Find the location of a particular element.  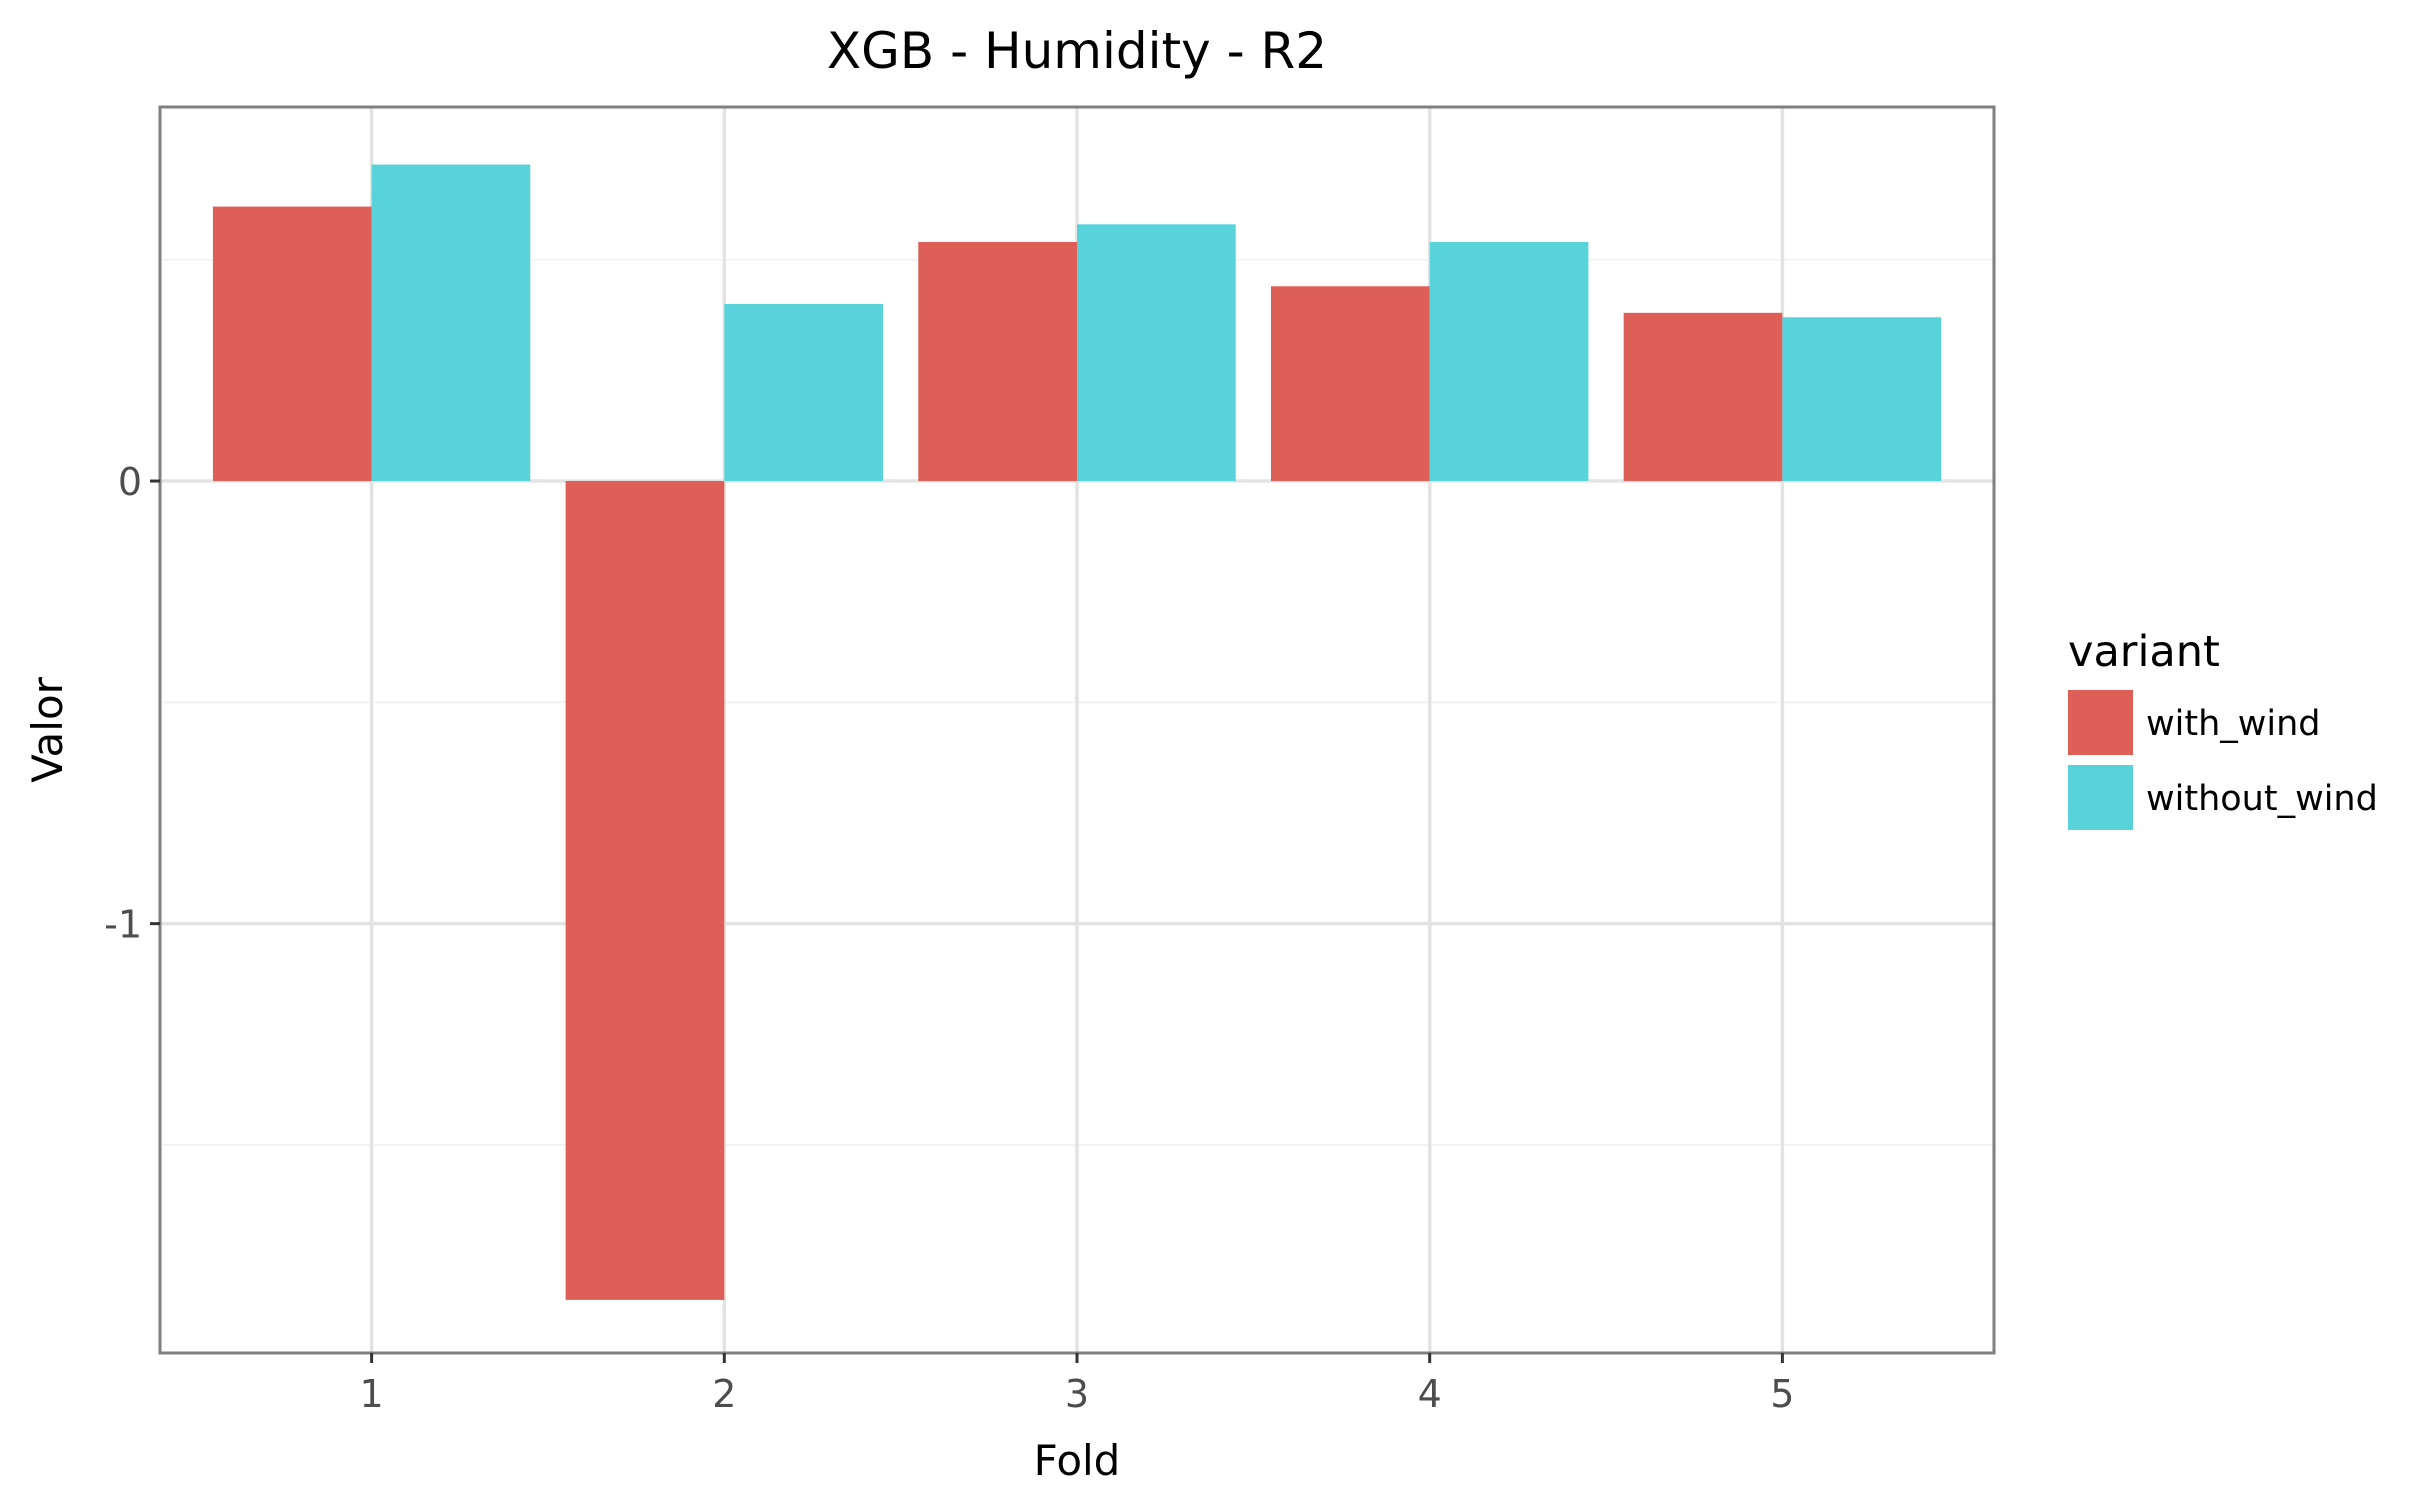

x-tick-label: 4 is located at coordinates (1430, 1394).